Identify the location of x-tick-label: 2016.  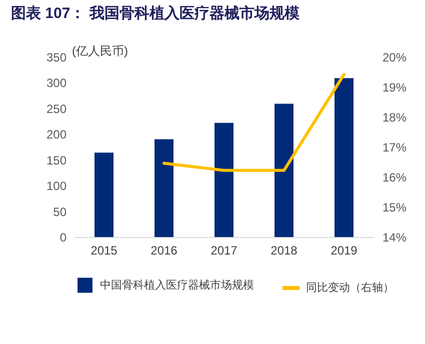
(164, 251).